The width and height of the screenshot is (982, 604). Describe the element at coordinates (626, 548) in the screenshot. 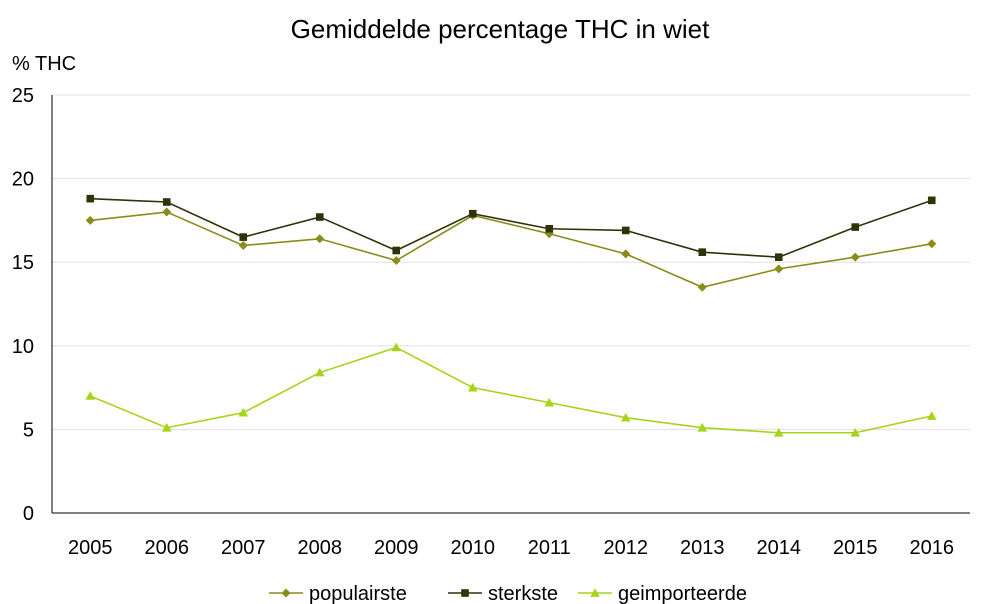

I see `x-tick-label: 2012` at that location.